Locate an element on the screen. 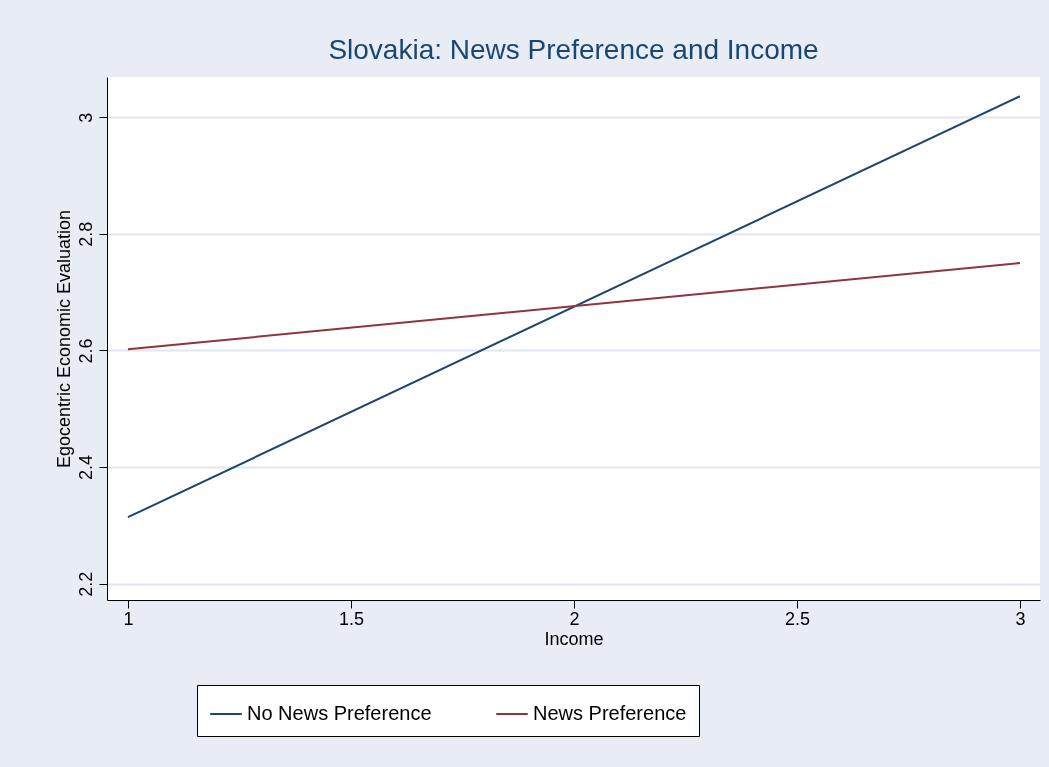 This screenshot has width=1049, height=767. y-tick-label: 2.2 is located at coordinates (85, 584).